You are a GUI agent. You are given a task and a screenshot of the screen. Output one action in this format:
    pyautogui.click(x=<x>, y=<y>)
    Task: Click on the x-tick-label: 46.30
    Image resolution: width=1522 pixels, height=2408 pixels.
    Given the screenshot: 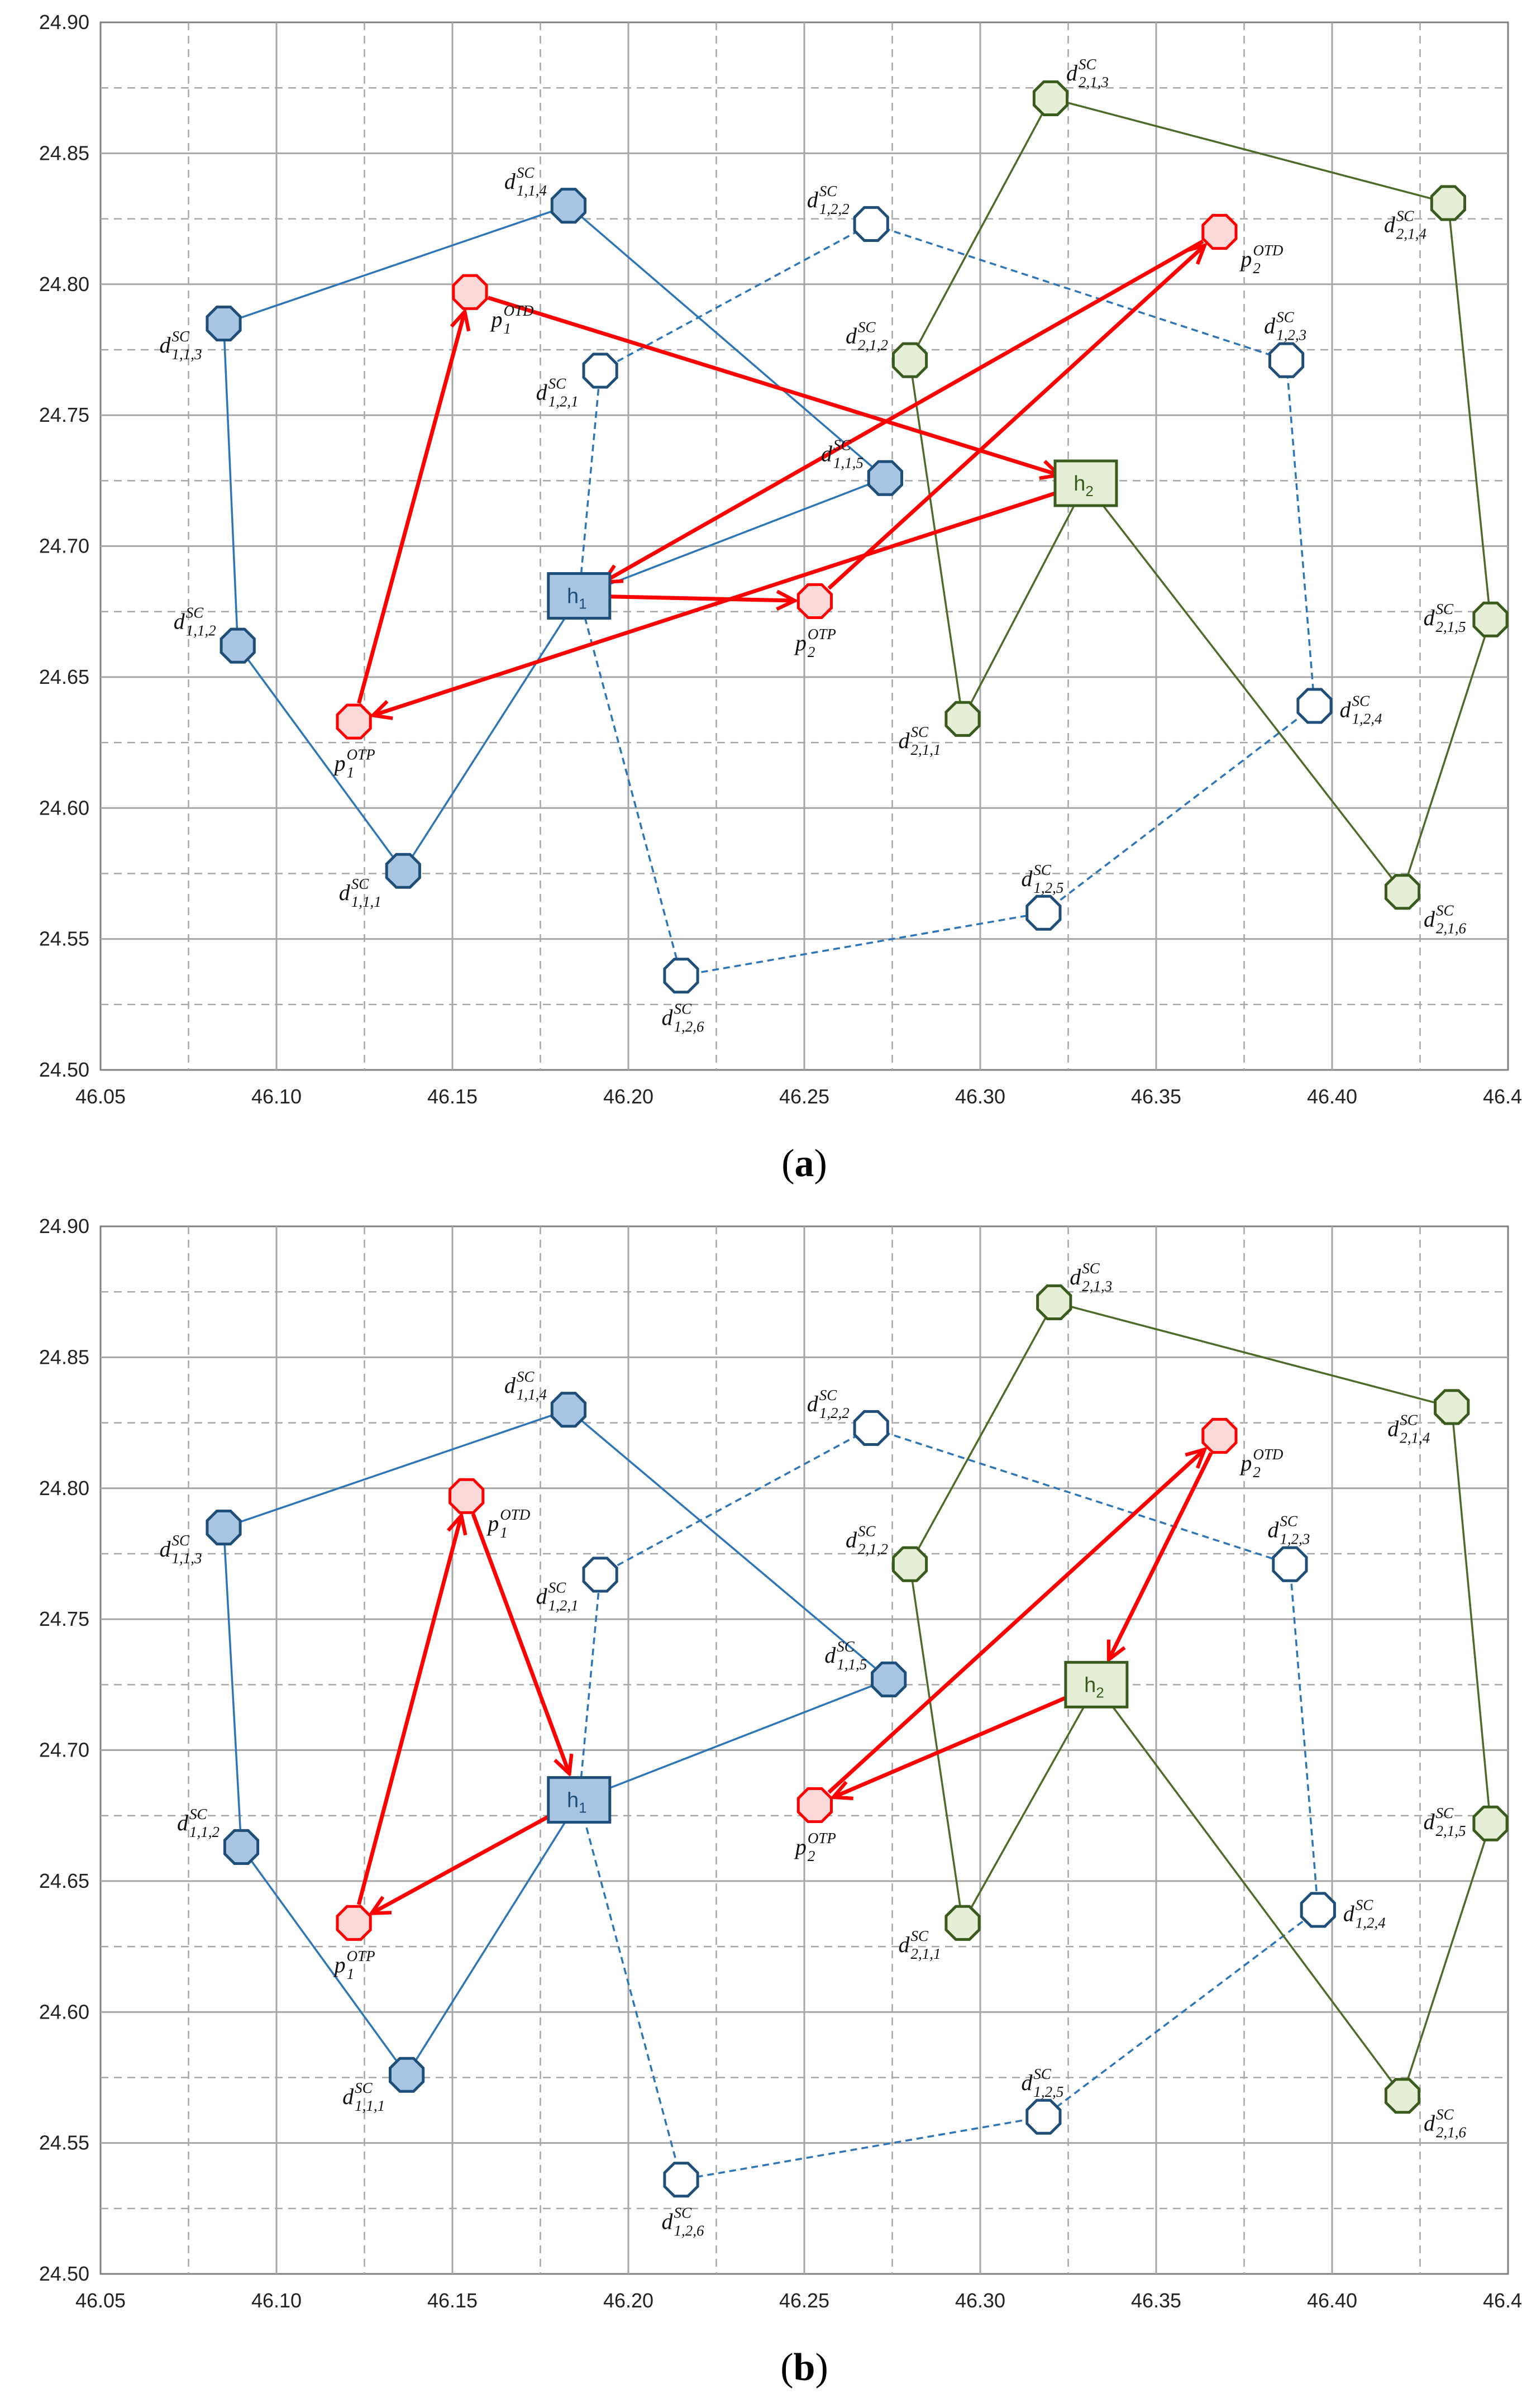 What is the action you would take?
    pyautogui.click(x=980, y=1097)
    